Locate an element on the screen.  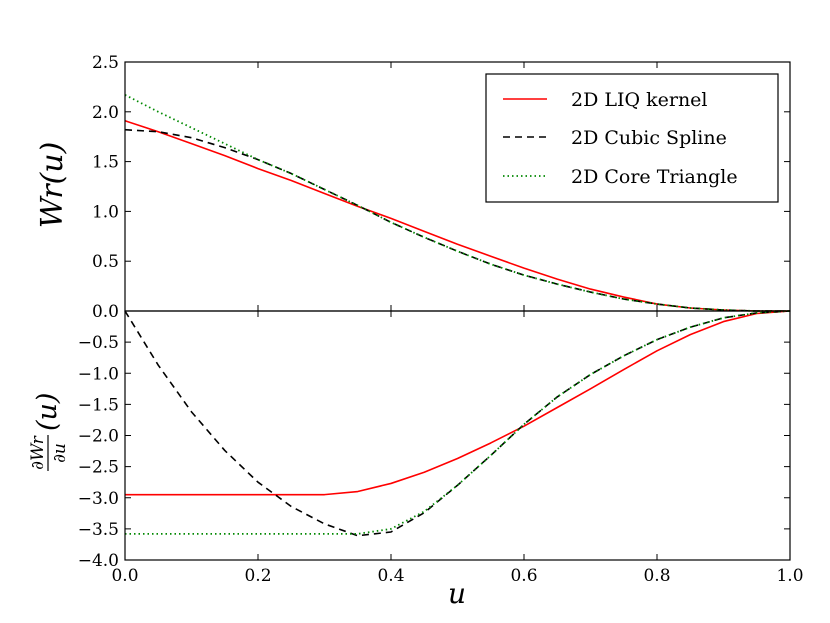
bottom-y-axis-label: ∂Wr ∂u (u) is located at coordinates (49, 432).